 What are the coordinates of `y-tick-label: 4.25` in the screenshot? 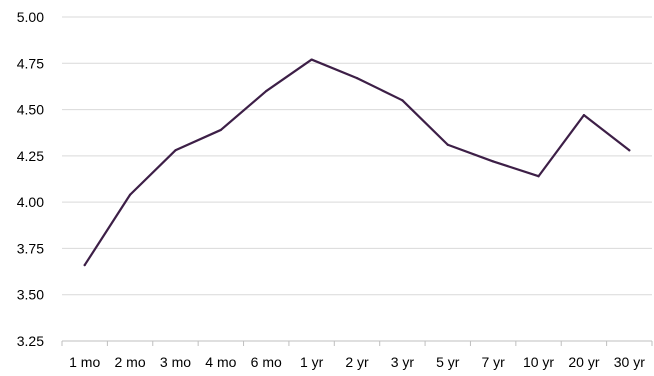 It's located at (30, 156).